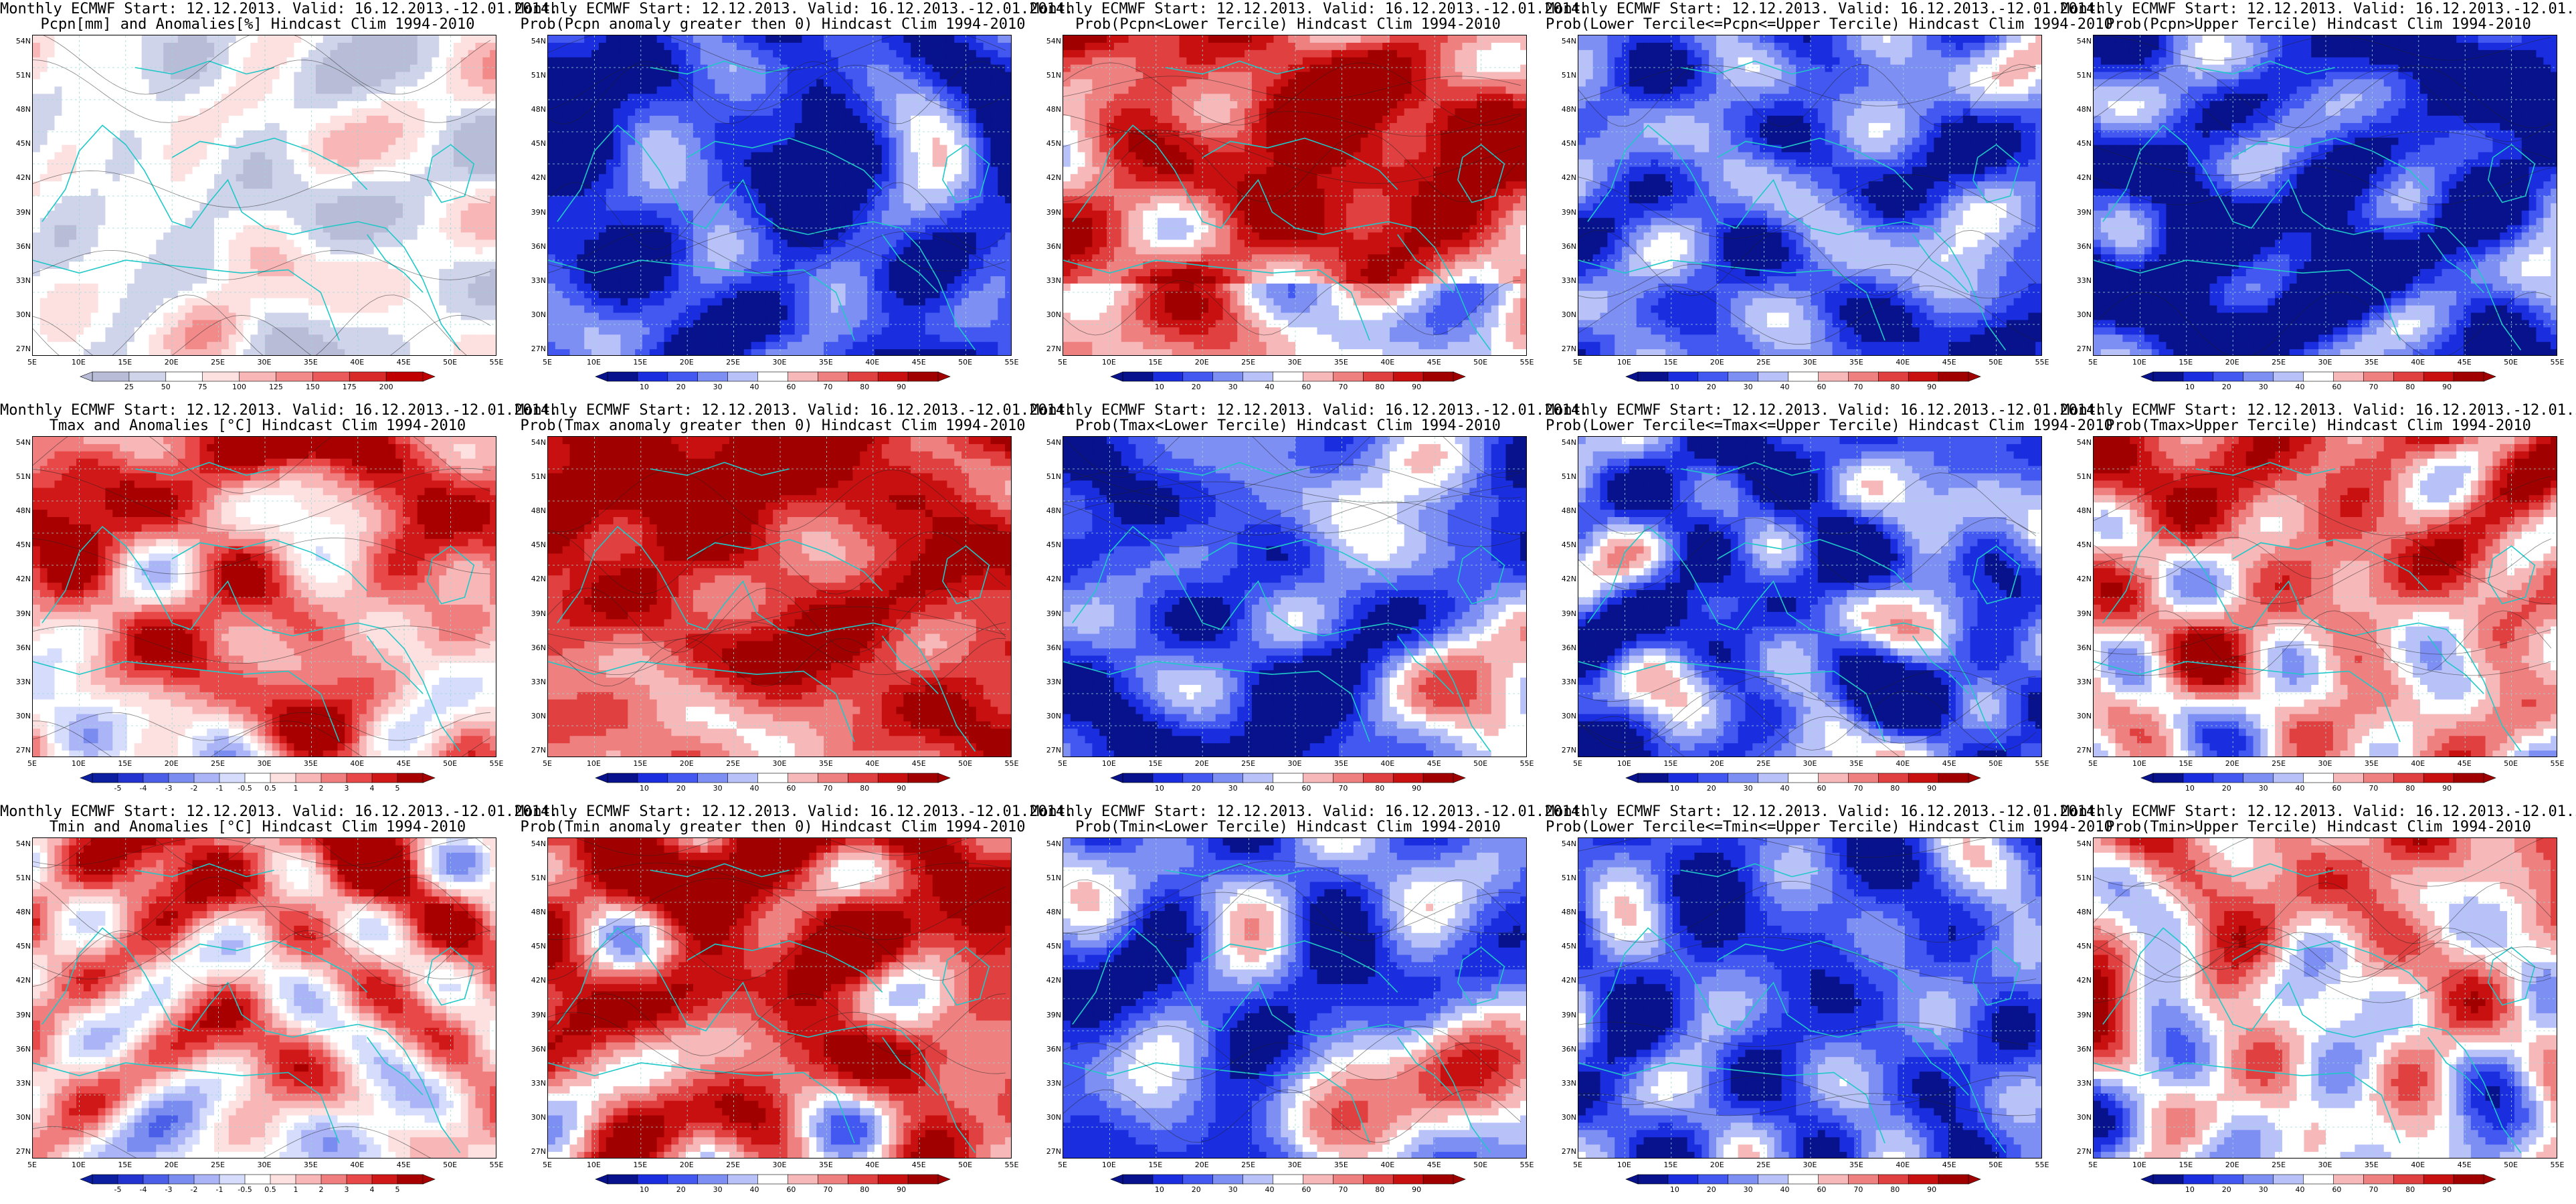  Describe the element at coordinates (203, 387) in the screenshot. I see `colorbar-tick-label: 75` at that location.